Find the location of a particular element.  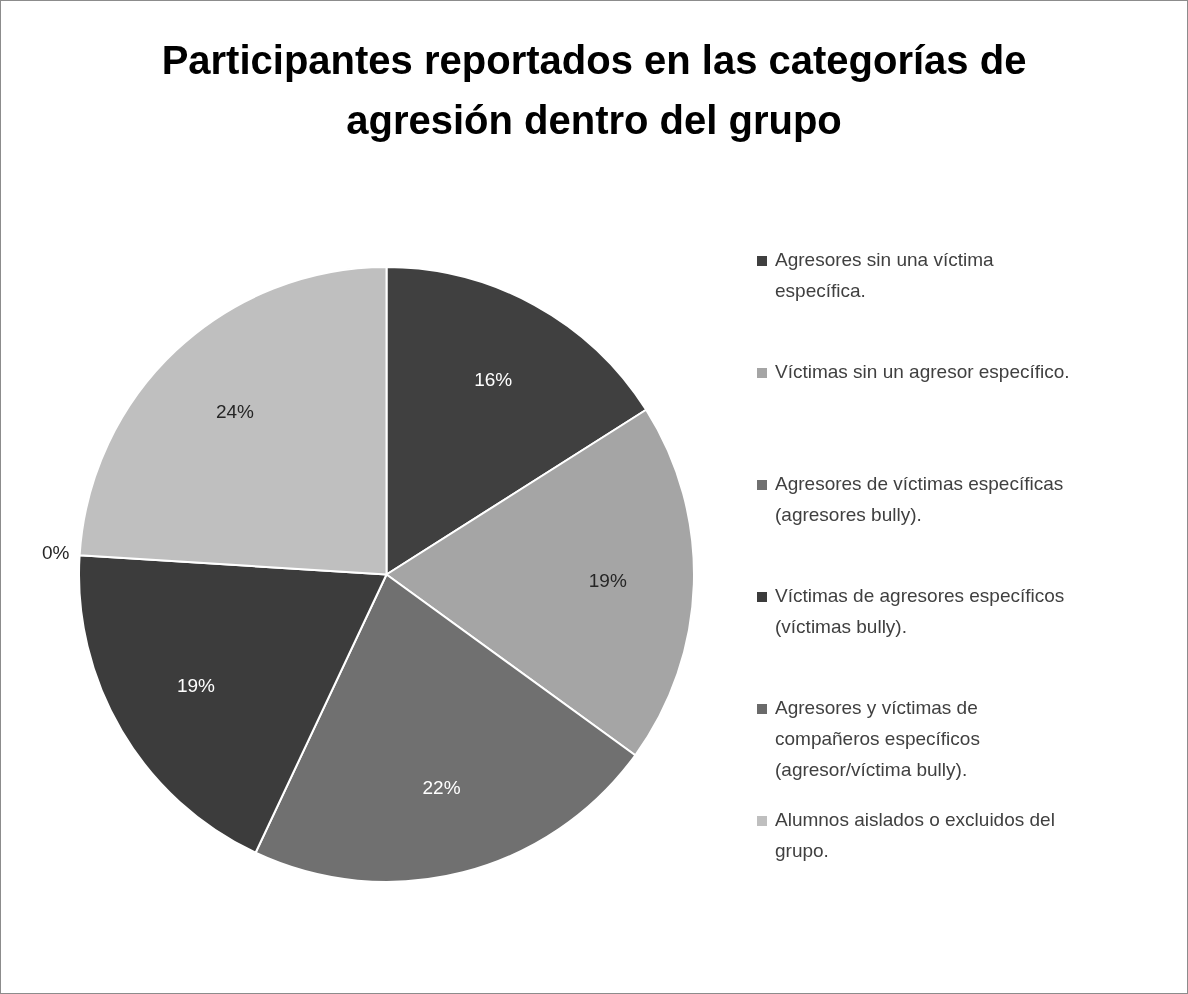

legend-label: Agresores sin una víctima específica. is located at coordinates (885, 275).